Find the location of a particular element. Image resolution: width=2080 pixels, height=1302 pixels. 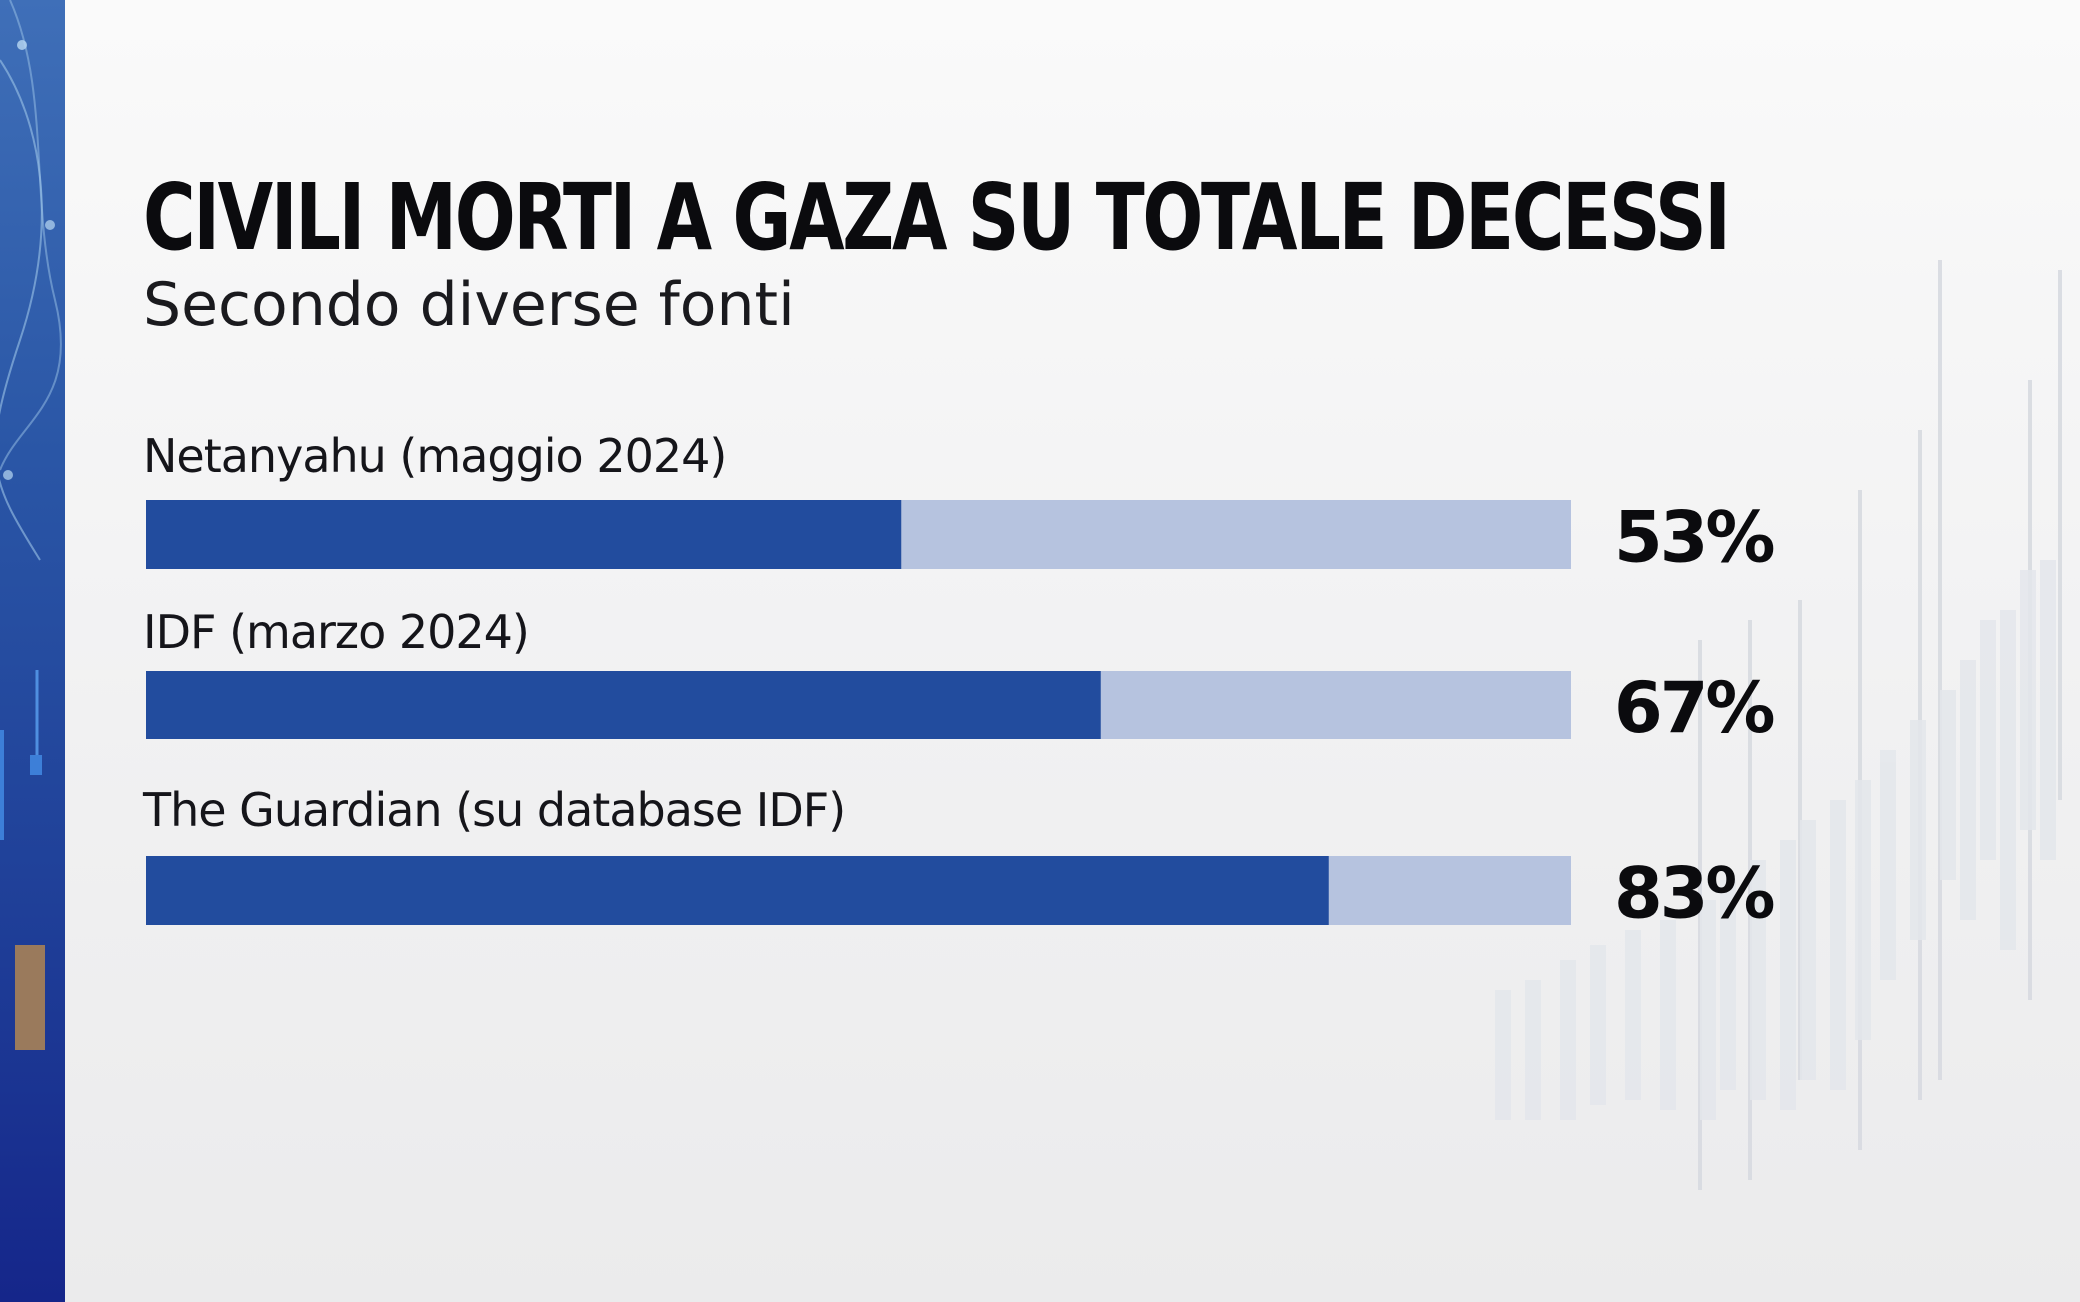

category-label: IDF (marzo 2024) is located at coordinates (336, 632).